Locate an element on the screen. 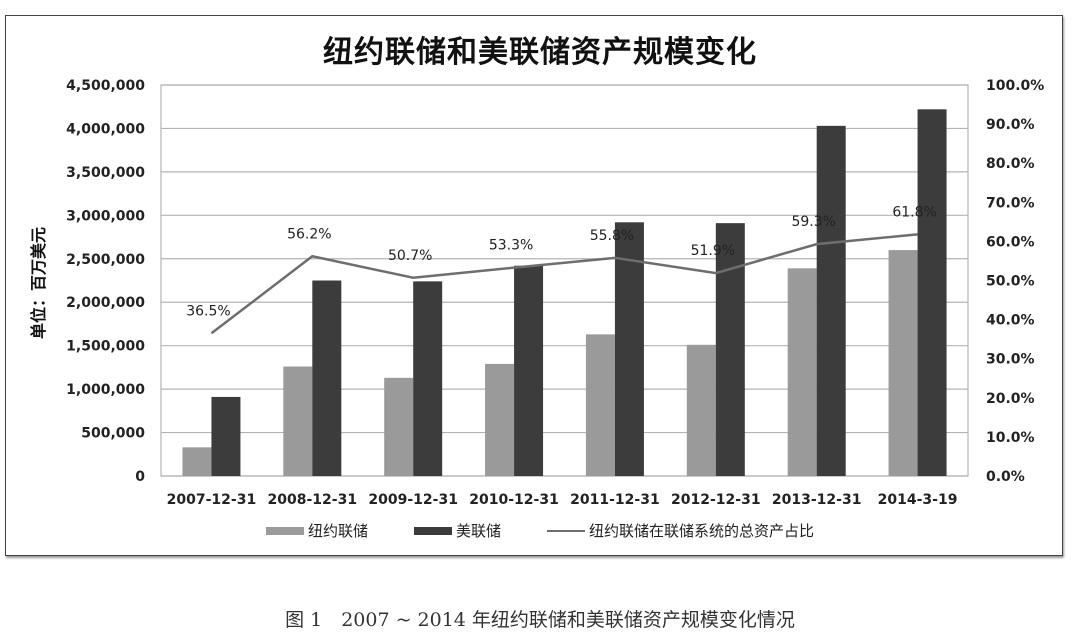 The image size is (1080, 639). y-tick-label: 3,000,000 is located at coordinates (105, 216).